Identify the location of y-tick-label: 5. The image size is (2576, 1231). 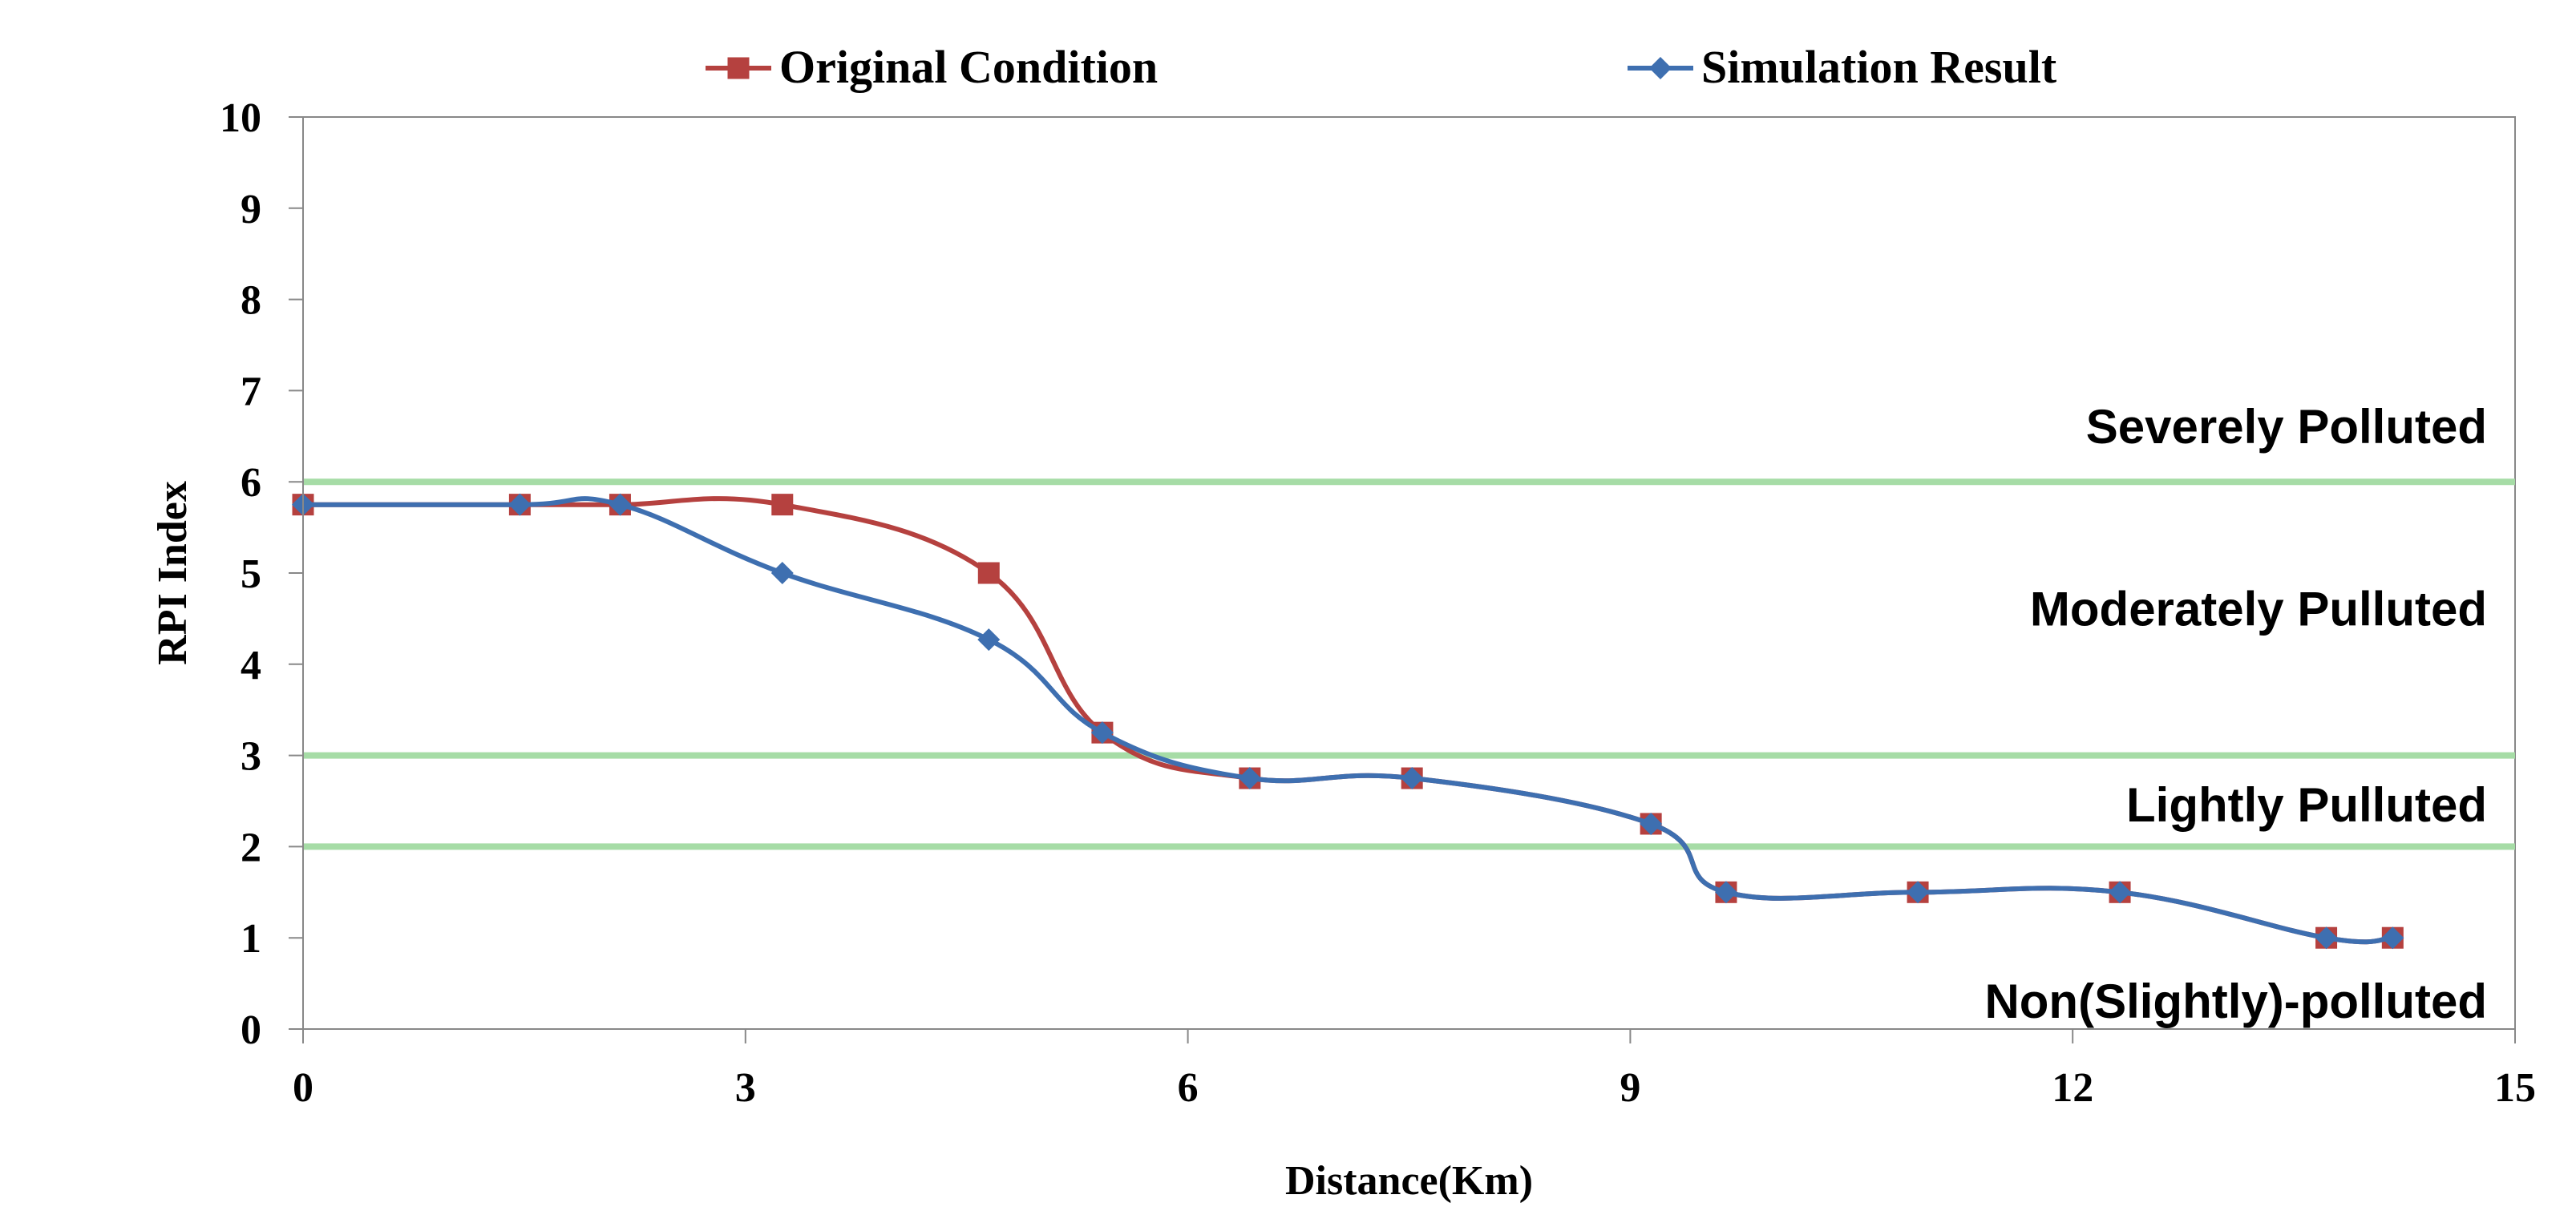
(251, 574).